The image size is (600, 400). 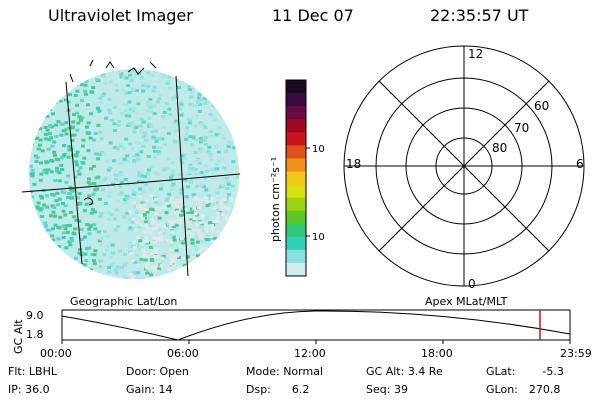 I want to click on time-label: 22:35:57 UT, so click(x=479, y=15).